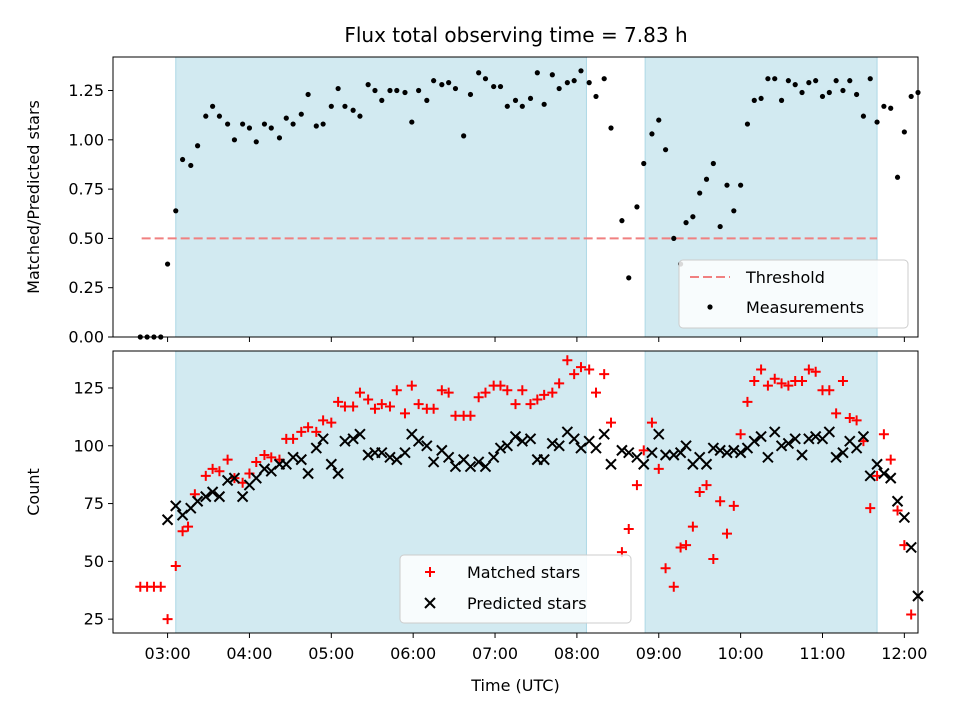  What do you see at coordinates (86, 337) in the screenshot?
I see `y-tick-label: 0.00` at bounding box center [86, 337].